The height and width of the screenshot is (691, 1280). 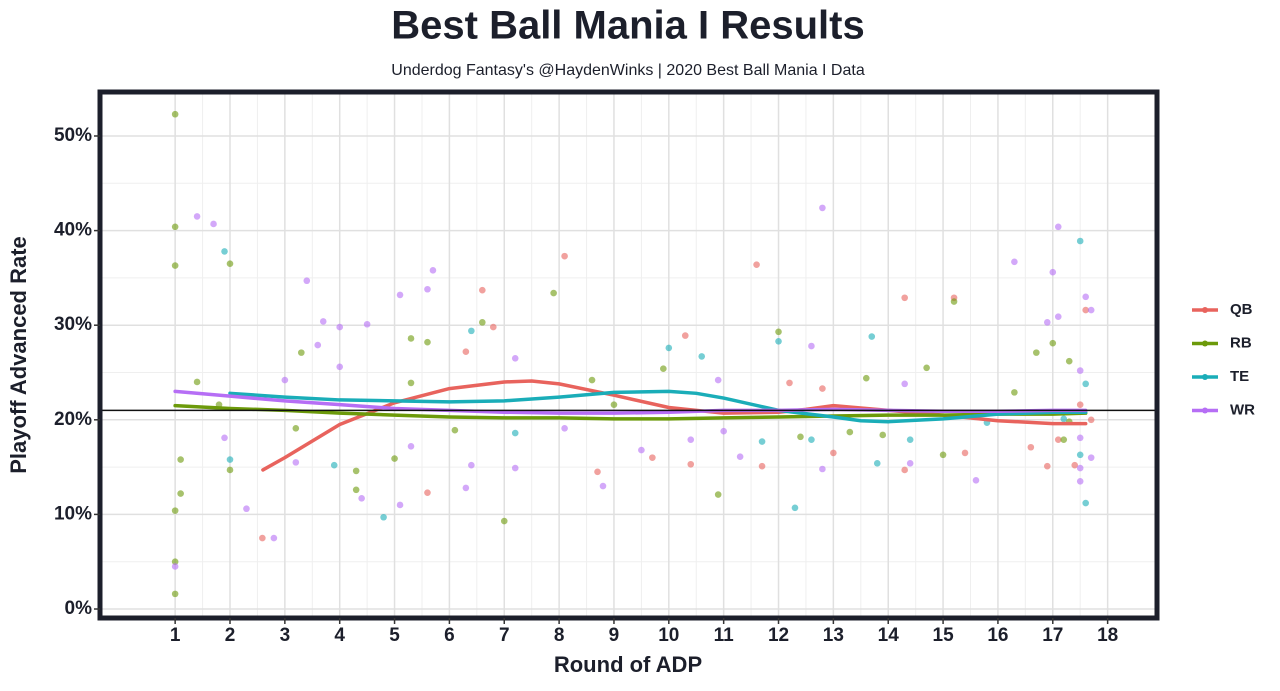 What do you see at coordinates (1052, 635) in the screenshot?
I see `x-tick-label: 17` at bounding box center [1052, 635].